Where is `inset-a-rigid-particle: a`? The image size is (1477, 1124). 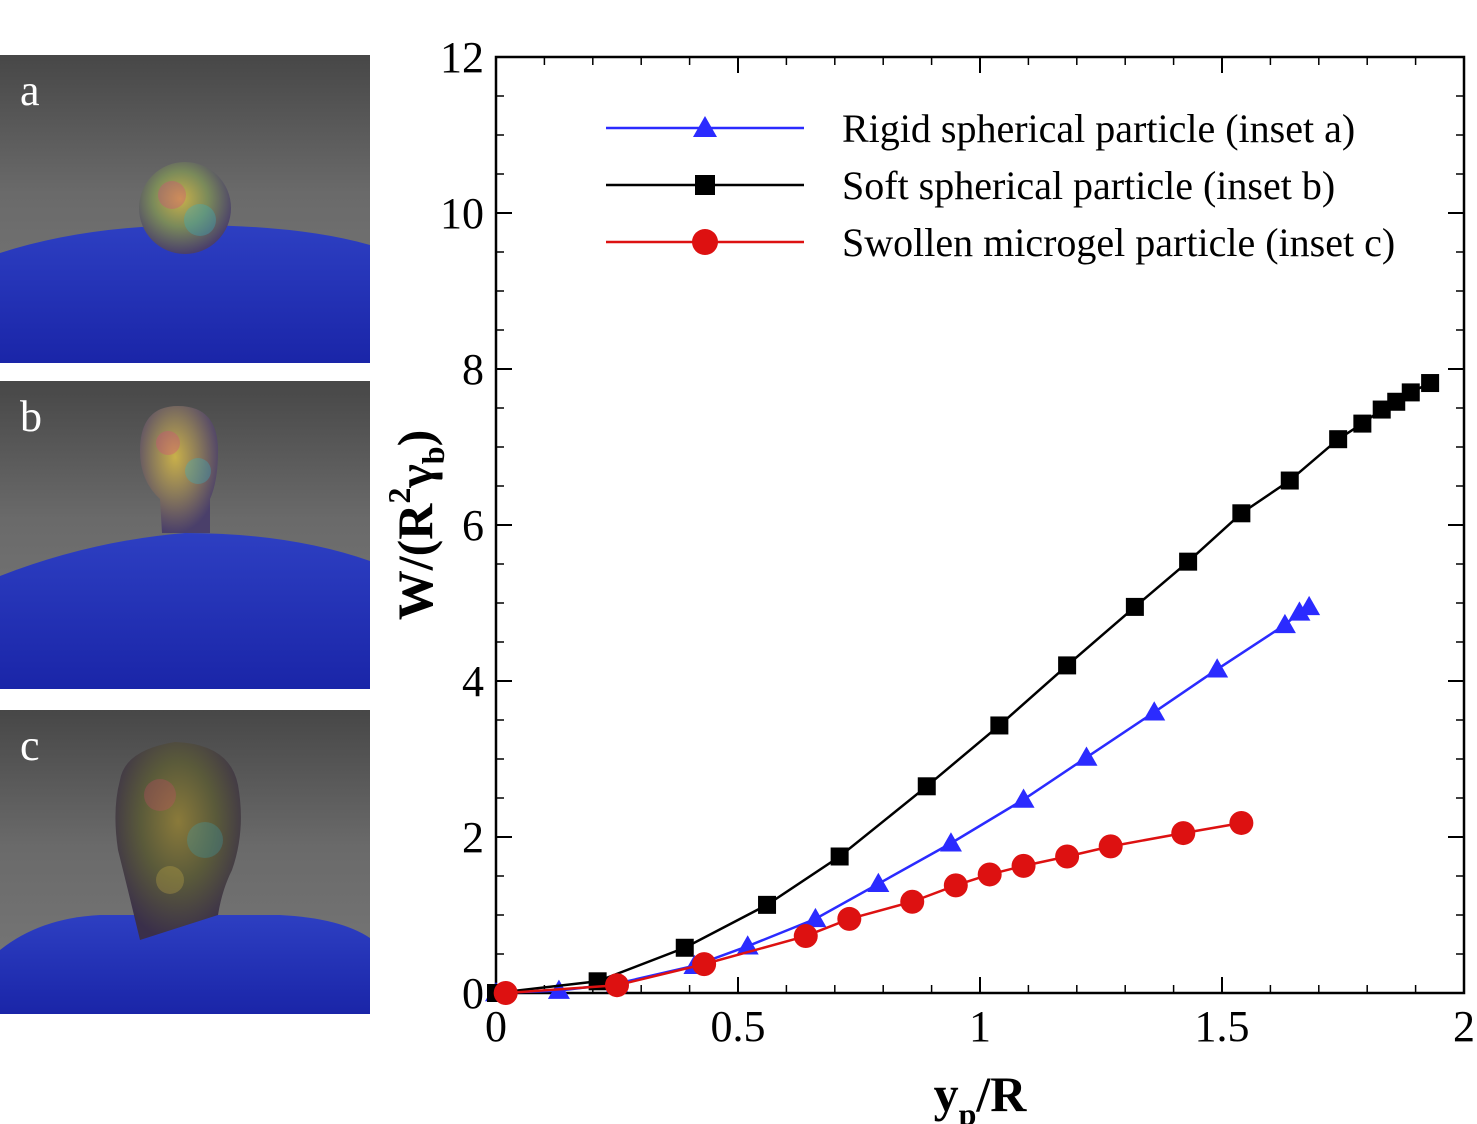 inset-a-rigid-particle: a is located at coordinates (185, 209).